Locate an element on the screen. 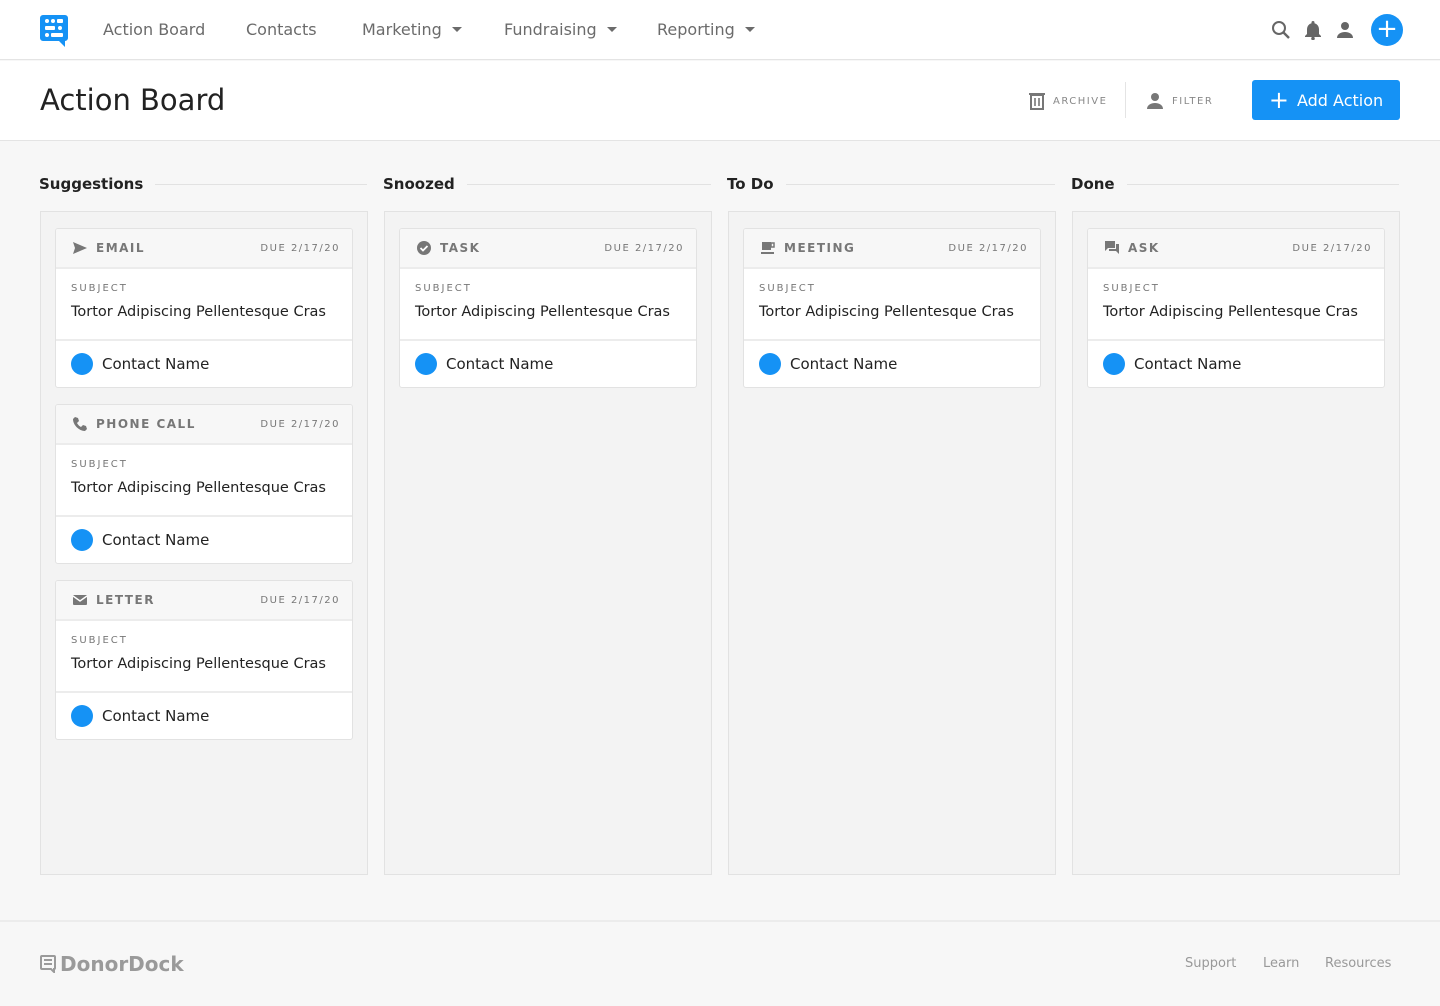 The width and height of the screenshot is (1440, 1006). action-type-label: LETTER is located at coordinates (125, 600).